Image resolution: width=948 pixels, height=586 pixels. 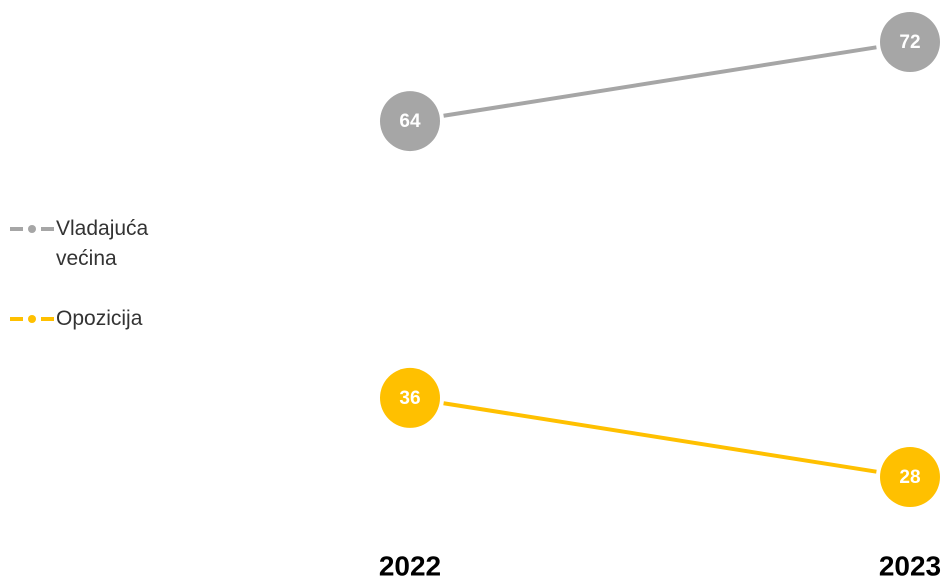 I want to click on legend-label: Vladajuća većina, so click(x=102, y=243).